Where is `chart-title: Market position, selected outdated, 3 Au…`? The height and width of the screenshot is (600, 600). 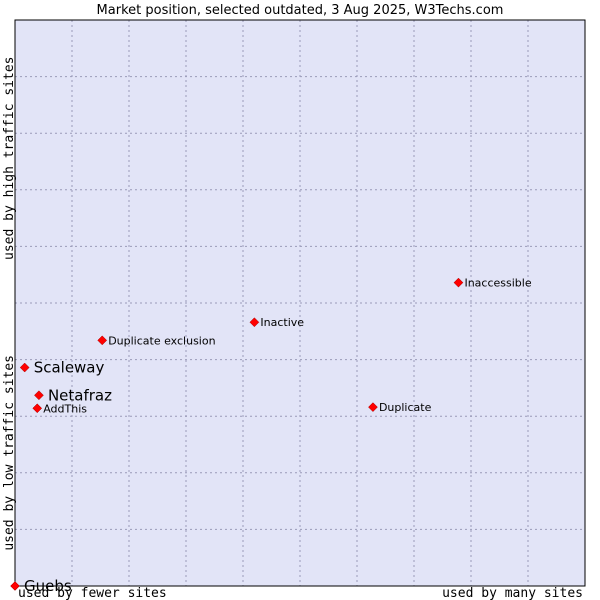 chart-title: Market position, selected outdated, 3 Au… is located at coordinates (300, 10).